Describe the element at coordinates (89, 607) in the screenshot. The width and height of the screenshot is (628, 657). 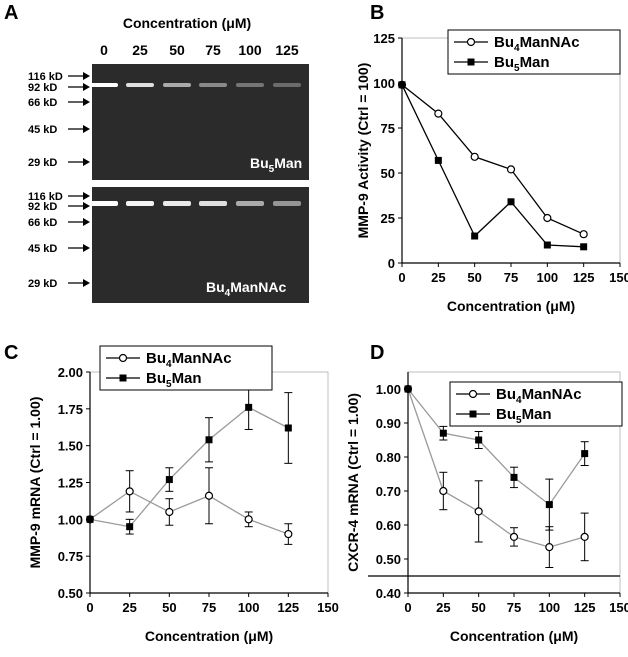
I see `x-tick-label-c: 0` at that location.